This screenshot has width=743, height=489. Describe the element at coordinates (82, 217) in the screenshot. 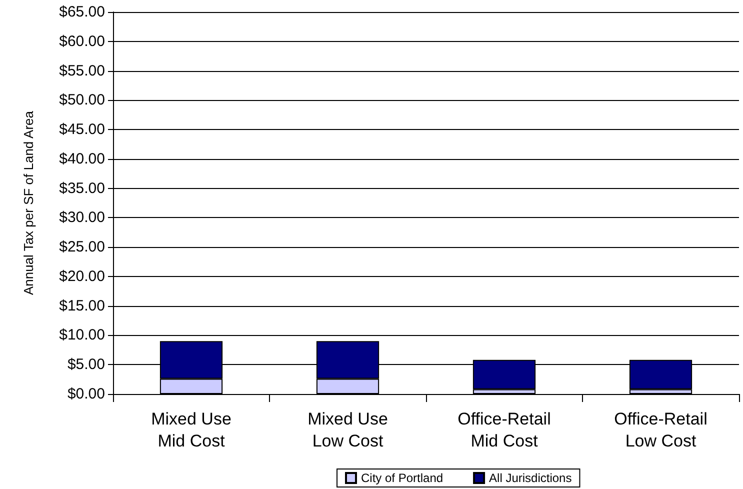

I see `y-tick-label: $30.00` at that location.